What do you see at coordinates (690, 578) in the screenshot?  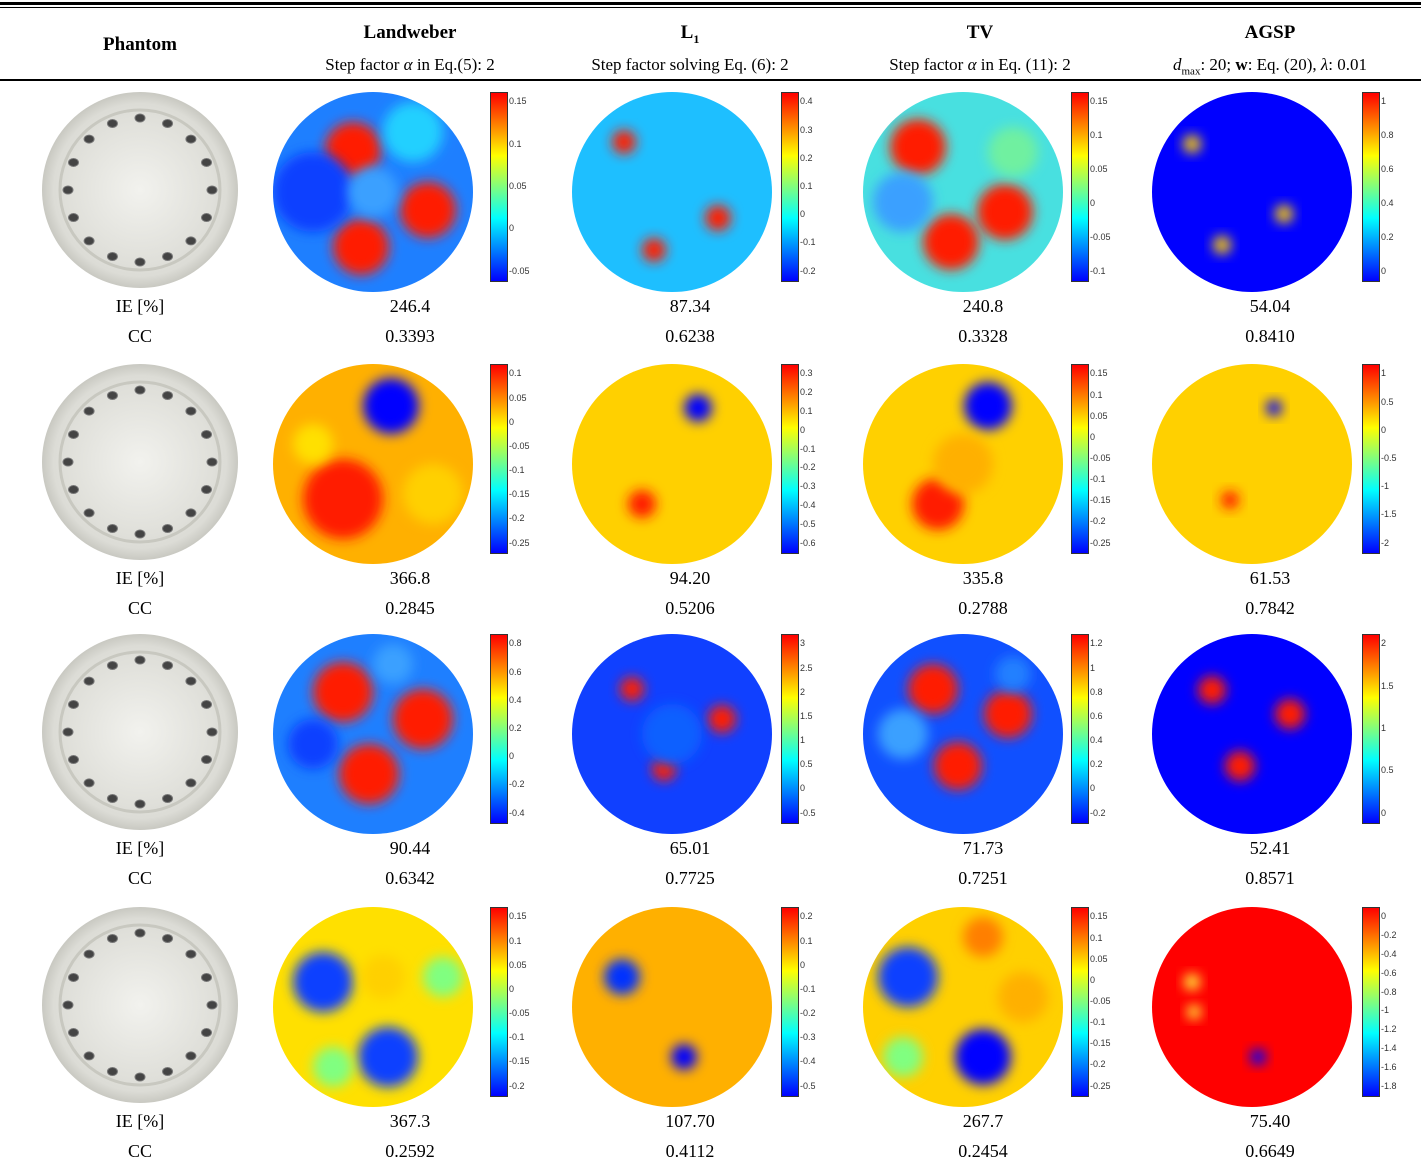 I see `ie-value: 94.20` at bounding box center [690, 578].